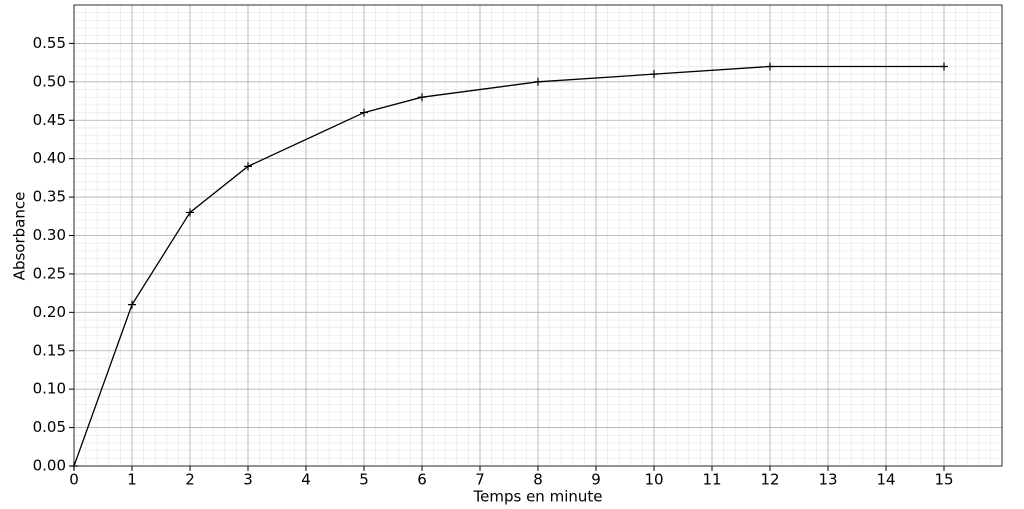 The height and width of the screenshot is (509, 1024). What do you see at coordinates (248, 480) in the screenshot?
I see `x-tick-label: 3` at bounding box center [248, 480].